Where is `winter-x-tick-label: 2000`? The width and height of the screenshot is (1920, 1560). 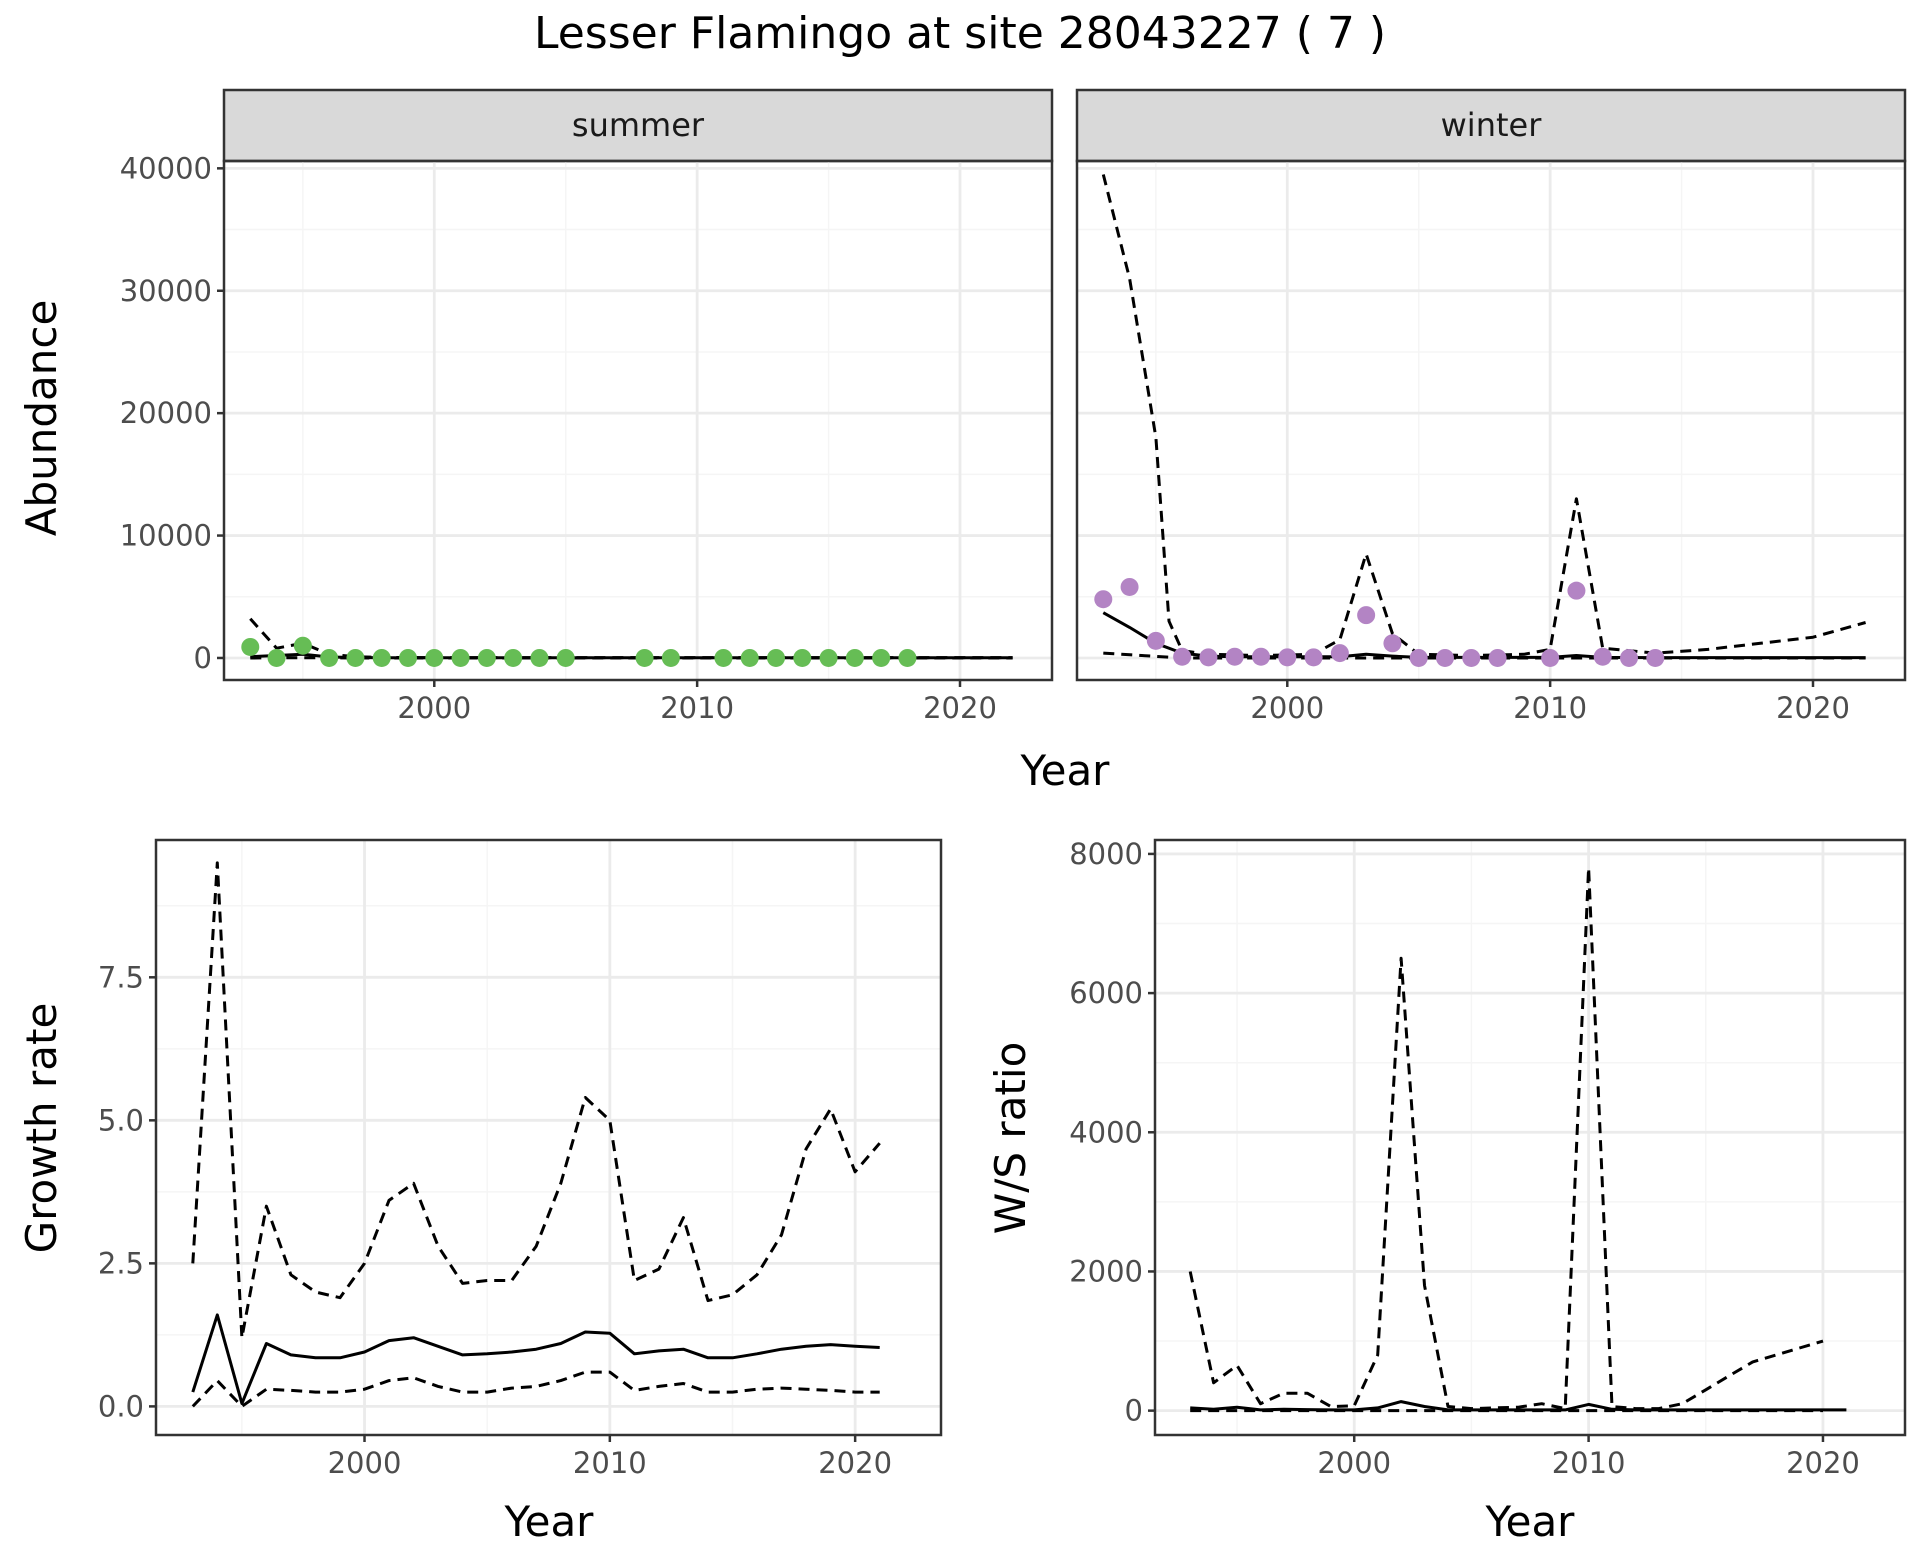 winter-x-tick-label: 2000 is located at coordinates (1287, 708).